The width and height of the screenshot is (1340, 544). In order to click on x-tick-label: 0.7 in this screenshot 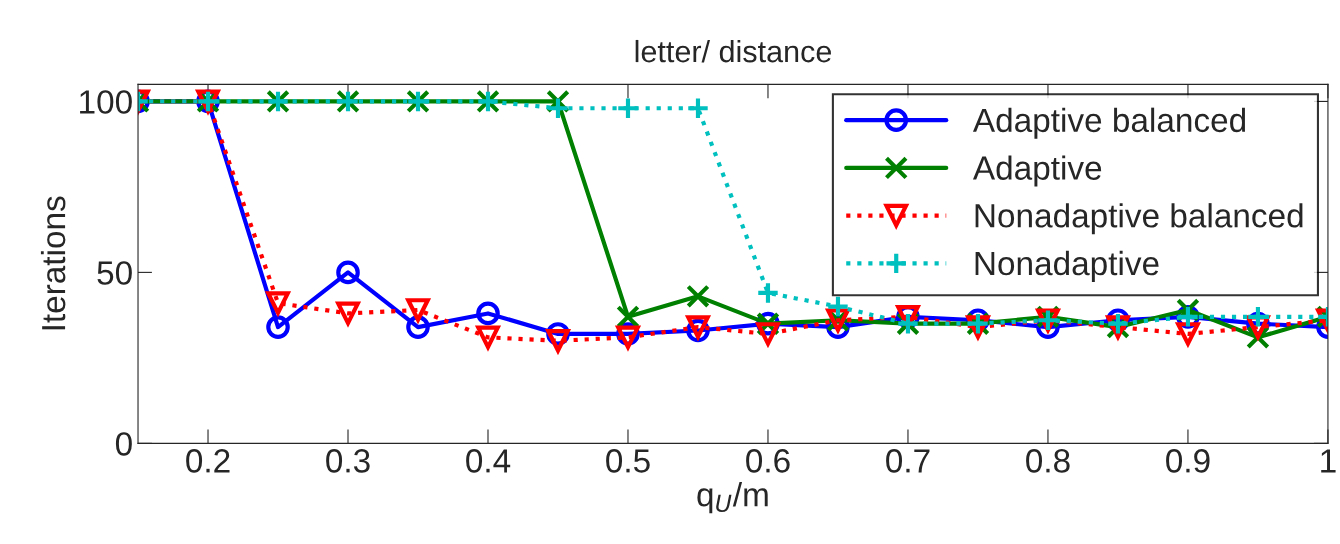, I will do `click(908, 461)`.